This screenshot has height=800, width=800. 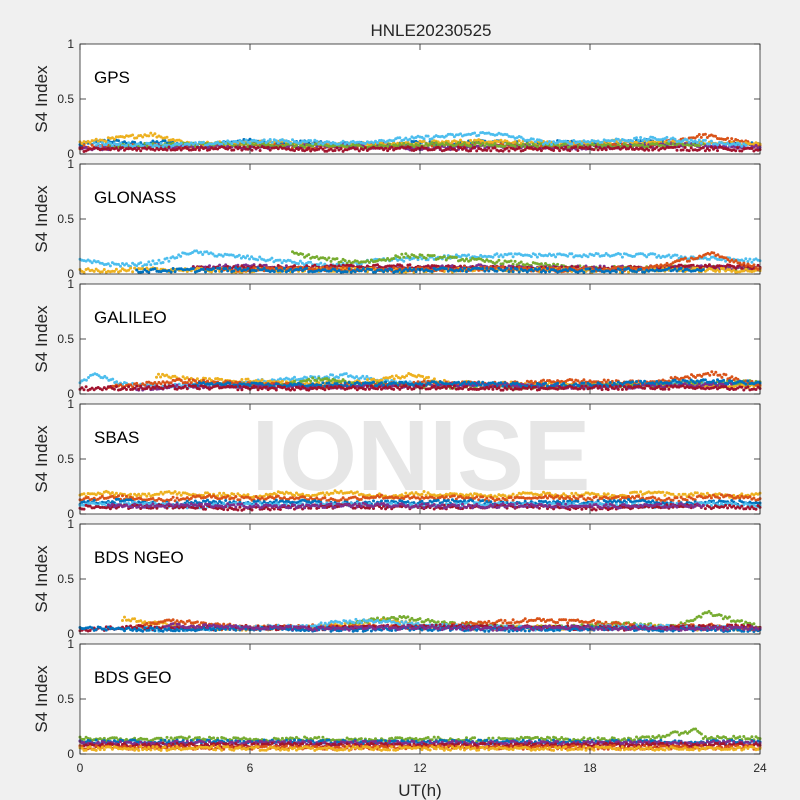 I want to click on panel-label: GLONASS, so click(x=135, y=197).